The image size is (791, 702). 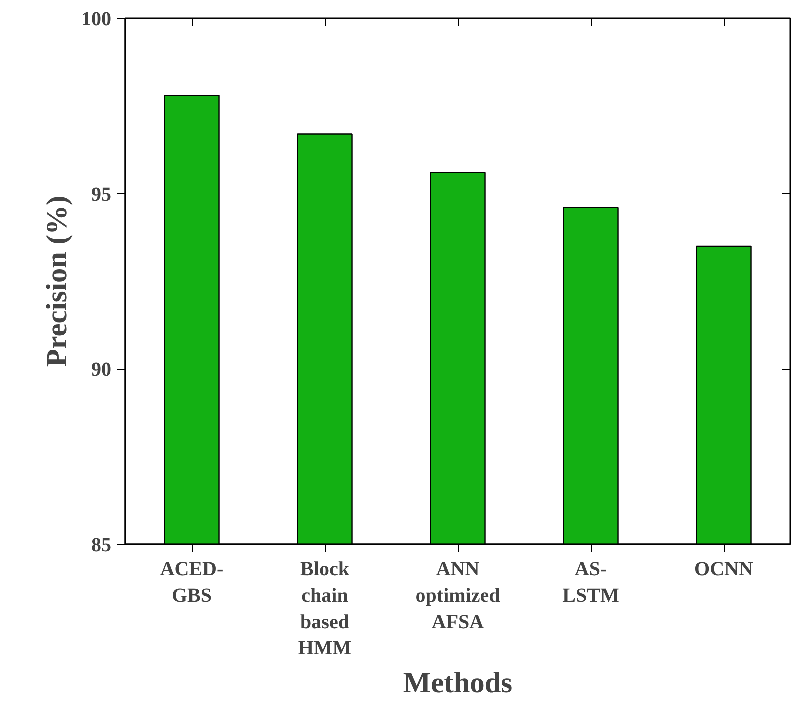 I want to click on y-tick-label: 85, so click(x=102, y=545).